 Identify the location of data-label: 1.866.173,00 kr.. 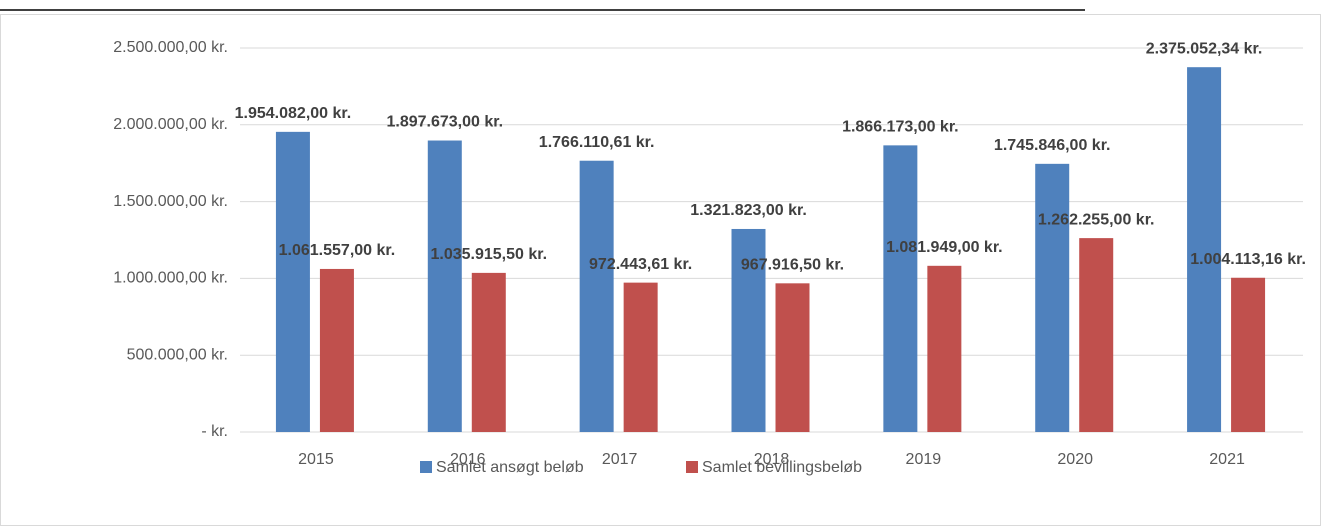
(900, 127).